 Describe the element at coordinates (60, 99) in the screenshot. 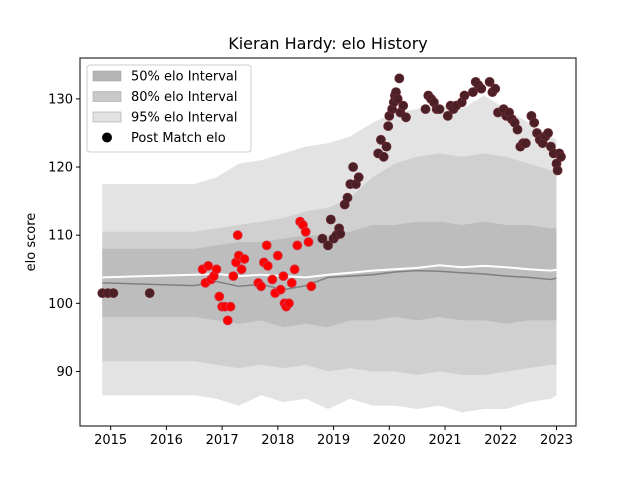

I see `y-tick-label: 130` at that location.